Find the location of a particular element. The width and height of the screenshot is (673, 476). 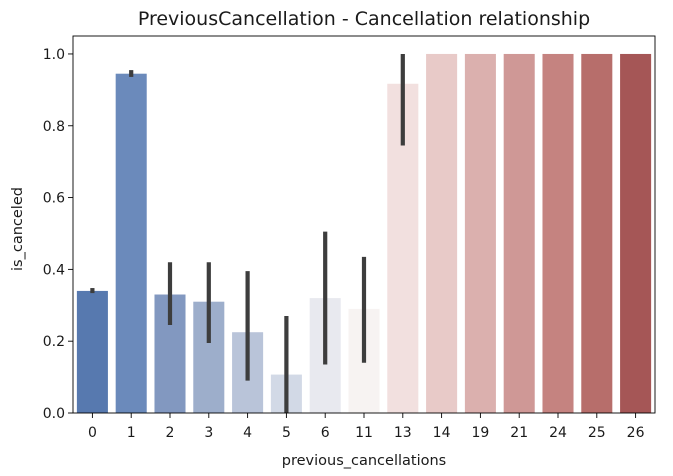

x-tick-label: 25 is located at coordinates (597, 433).